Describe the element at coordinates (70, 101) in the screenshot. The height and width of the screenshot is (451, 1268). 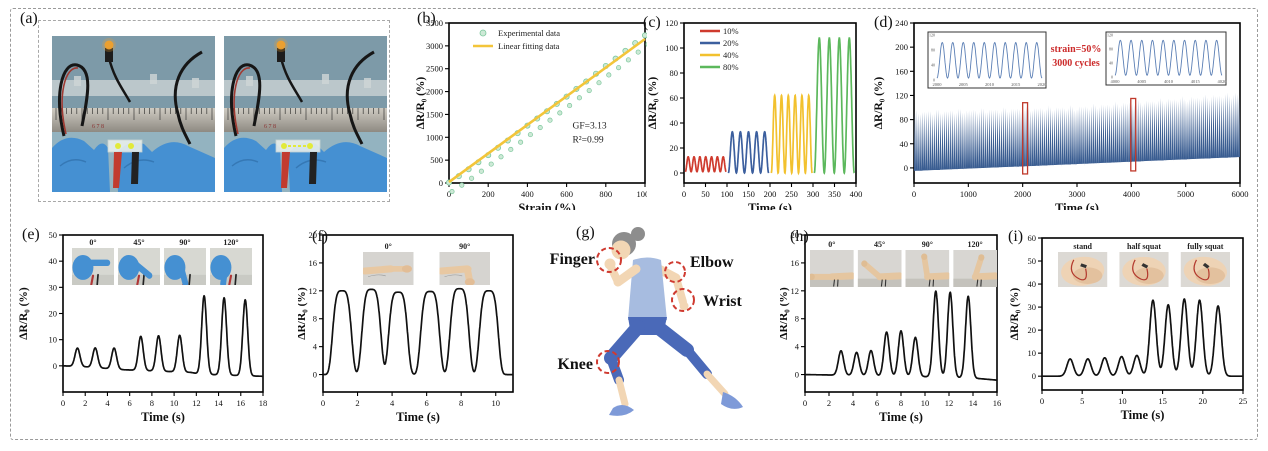
I see `wire-loop-red` at that location.